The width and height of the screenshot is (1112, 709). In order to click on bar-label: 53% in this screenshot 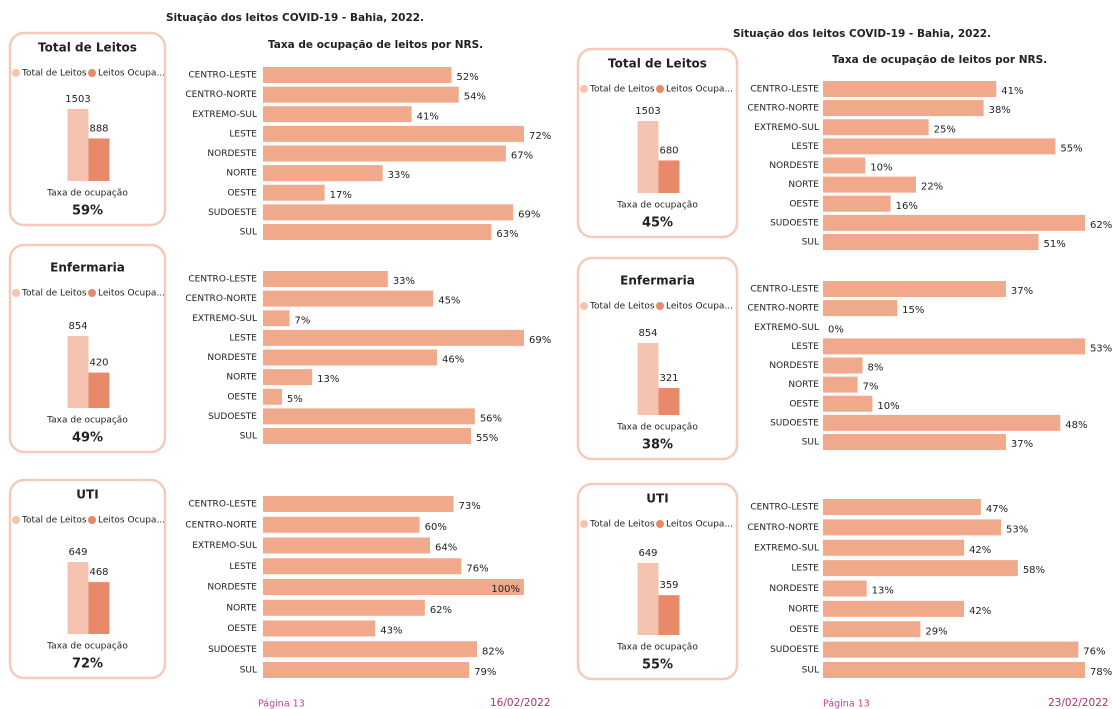, I will do `click(1017, 529)`.